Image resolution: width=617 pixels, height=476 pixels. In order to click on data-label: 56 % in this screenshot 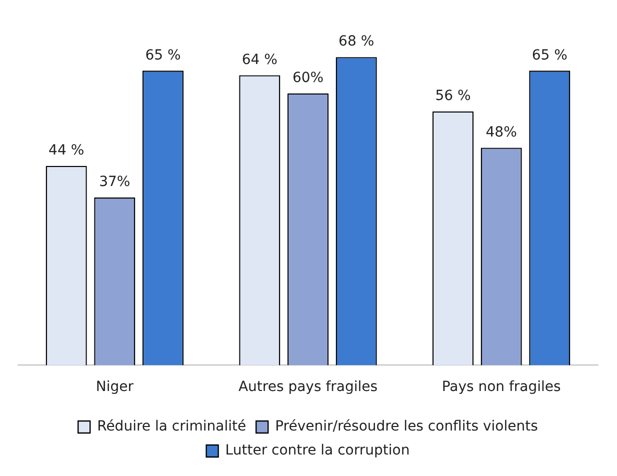, I will do `click(453, 96)`.